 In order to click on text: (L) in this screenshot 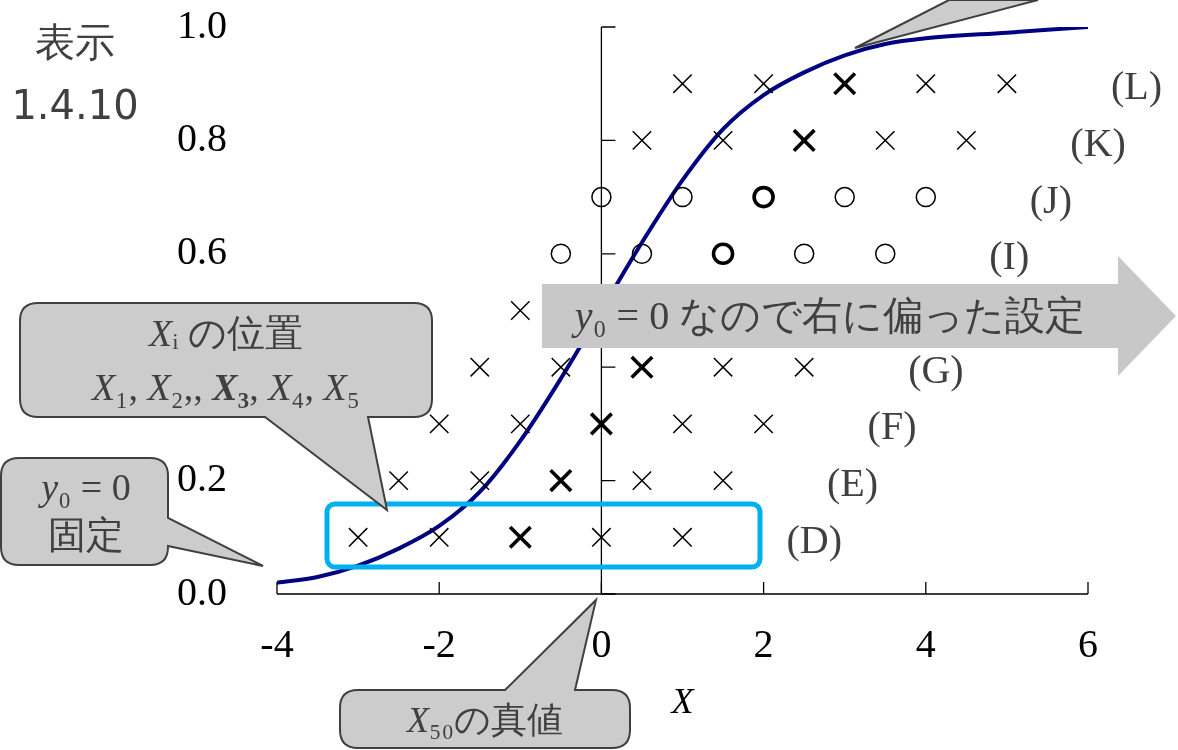, I will do `click(1136, 86)`.